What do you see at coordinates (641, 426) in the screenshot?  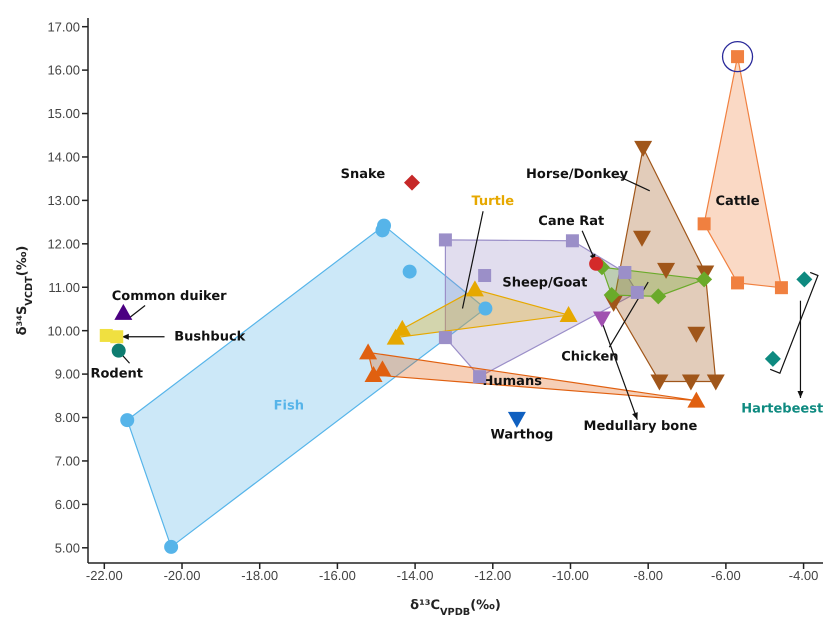 I see `text: Medullary bone` at bounding box center [641, 426].